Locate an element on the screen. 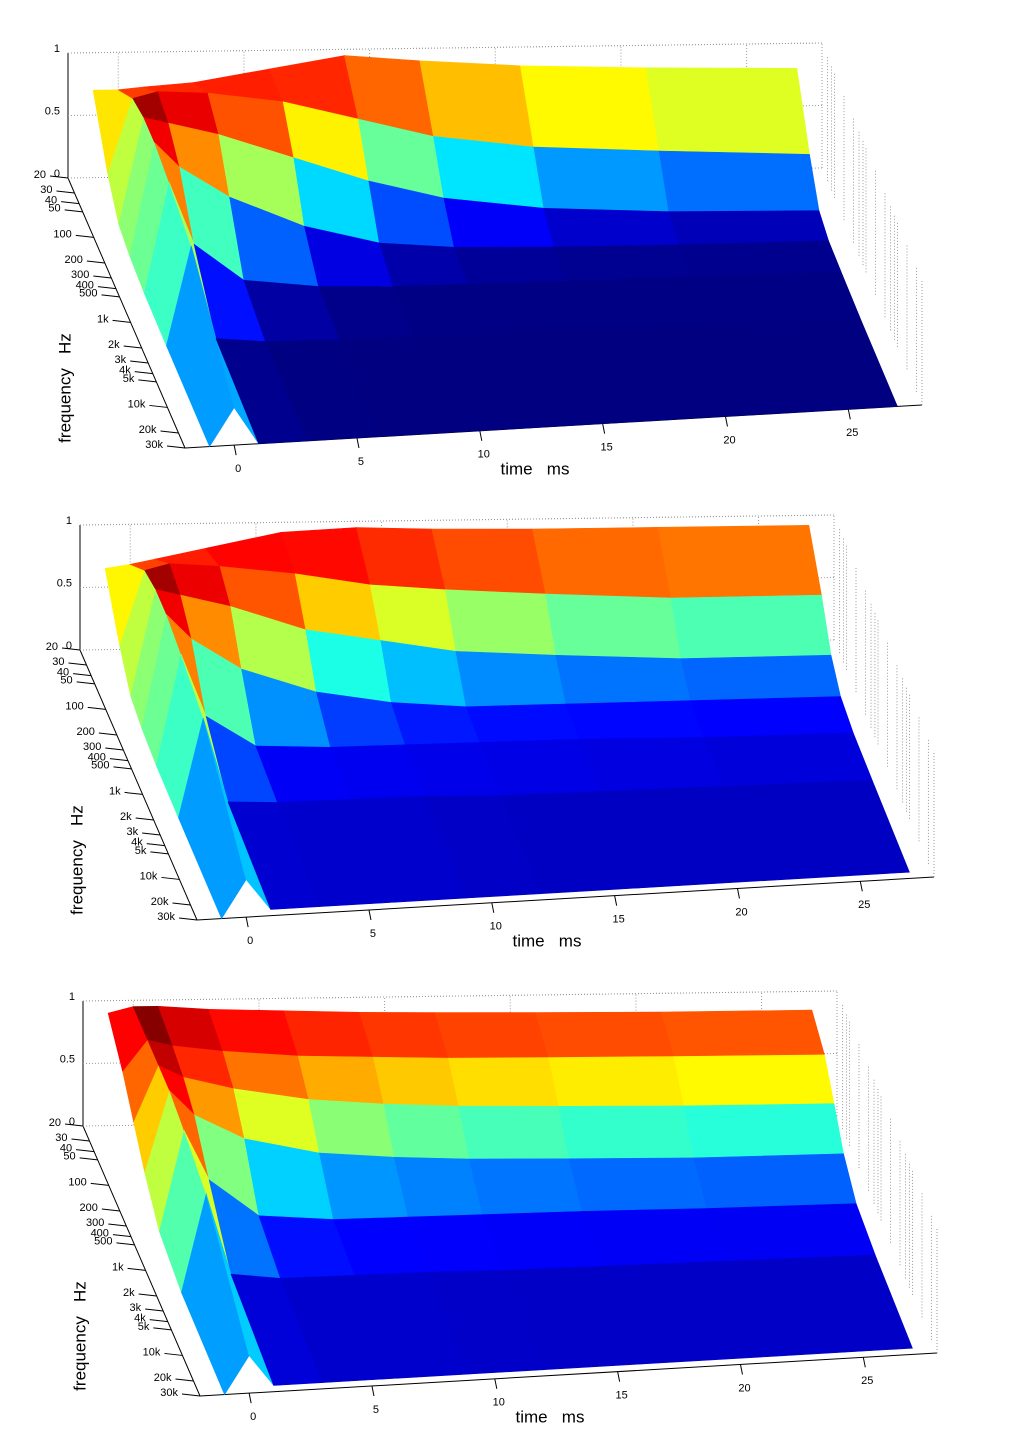 The height and width of the screenshot is (1454, 1010). axis-line is located at coordinates (141, 1261).